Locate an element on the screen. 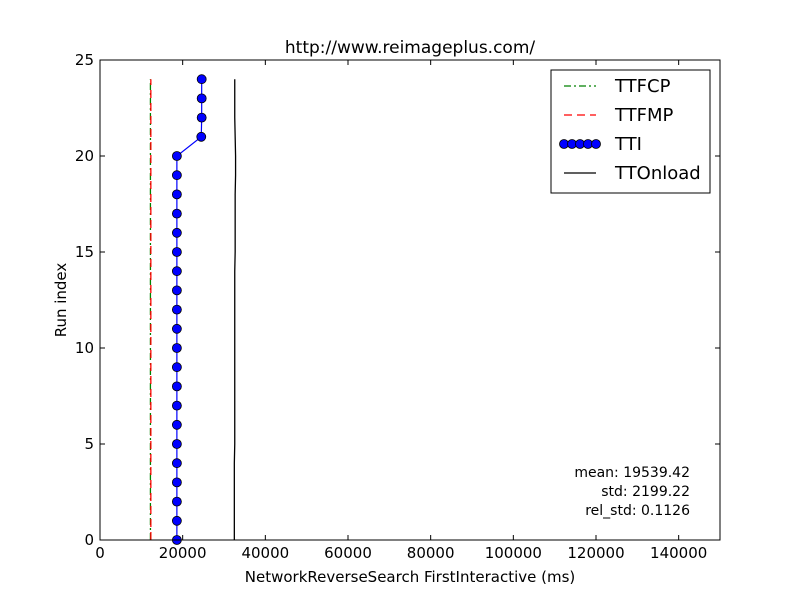  legend-label-ttfcp: TTFCP is located at coordinates (642, 86).